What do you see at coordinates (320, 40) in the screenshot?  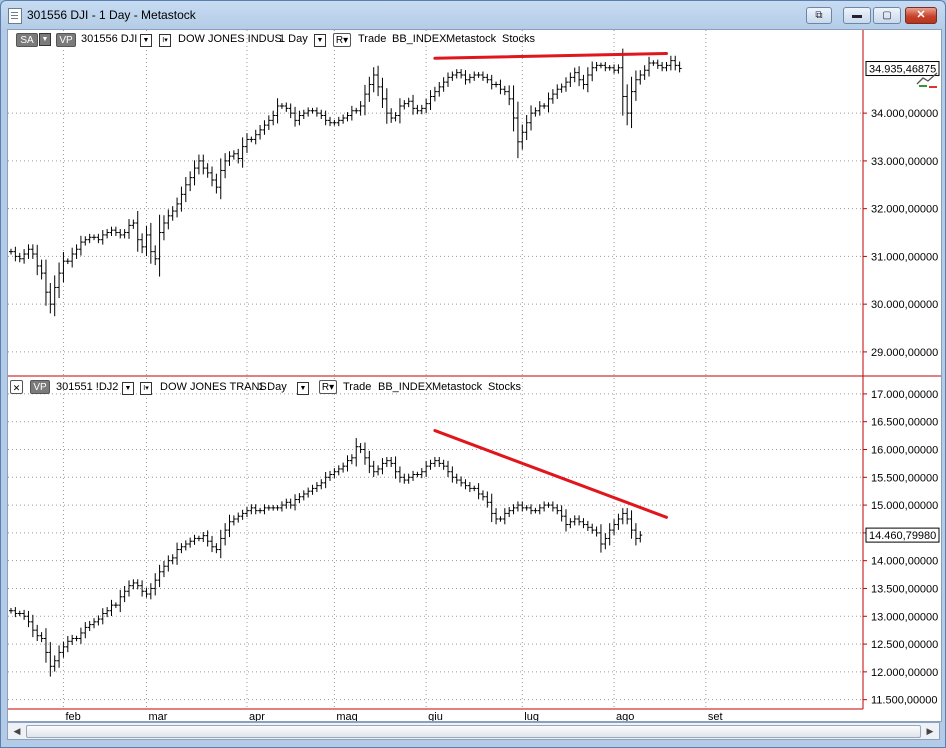 I see `period-dropdown-icon: ▼` at bounding box center [320, 40].